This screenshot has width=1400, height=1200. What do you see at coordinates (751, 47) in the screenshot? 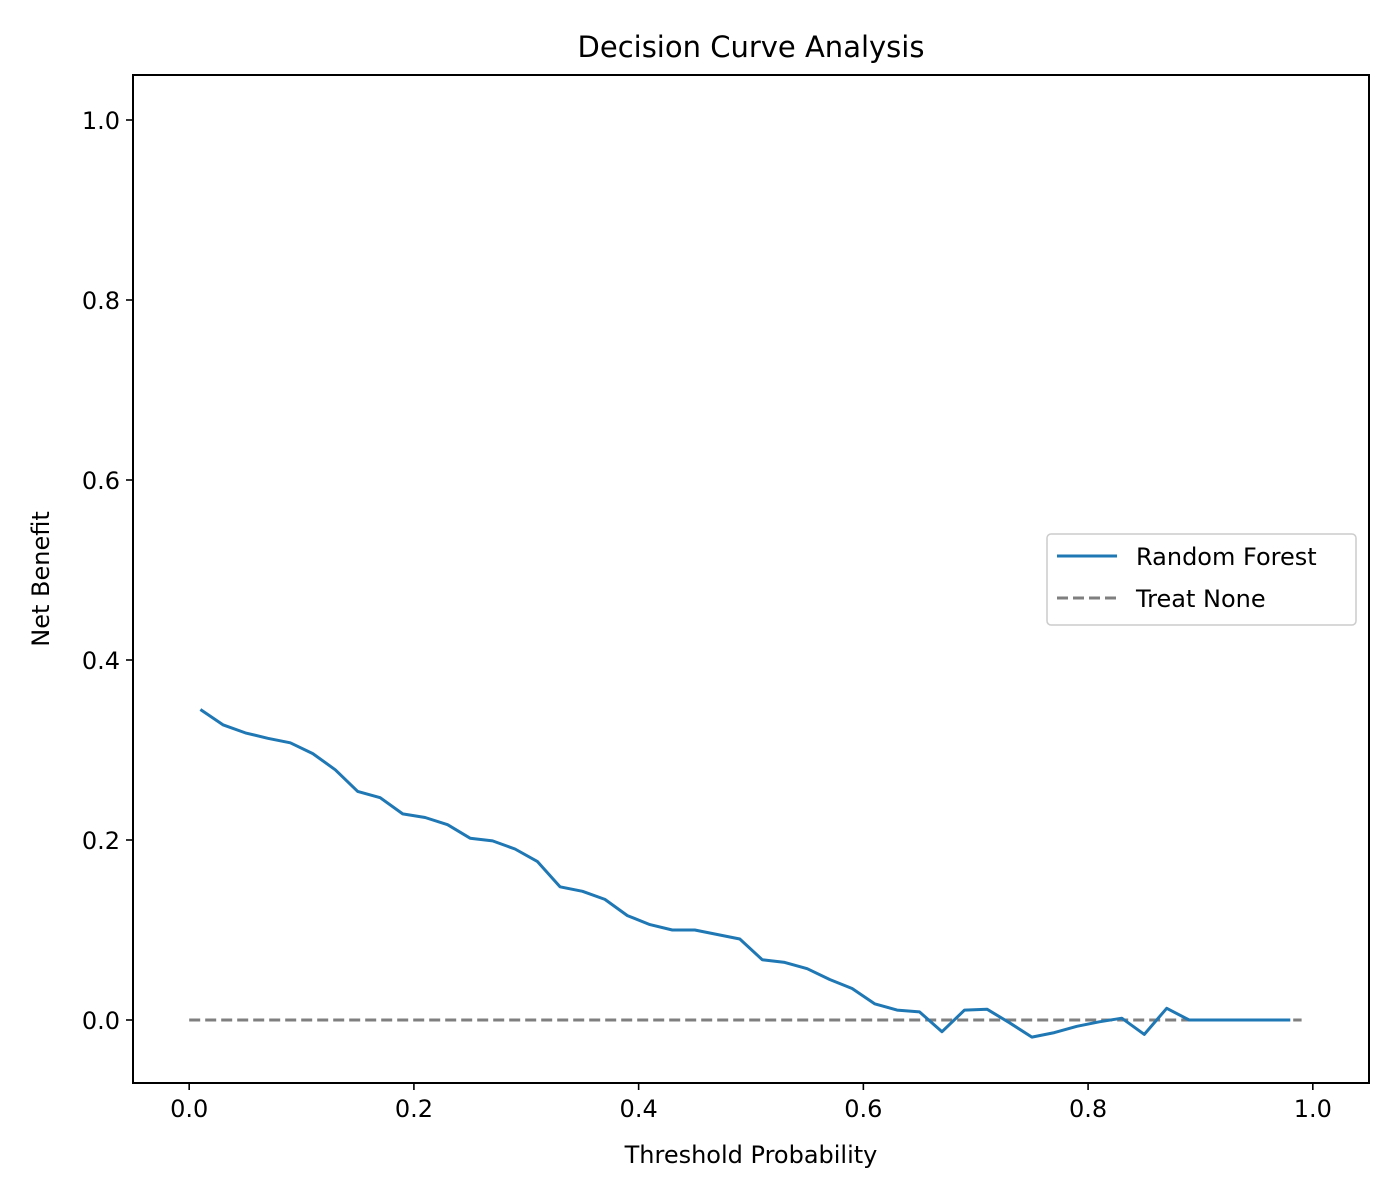
I see `chart-title: Decision Curve Analysis` at bounding box center [751, 47].